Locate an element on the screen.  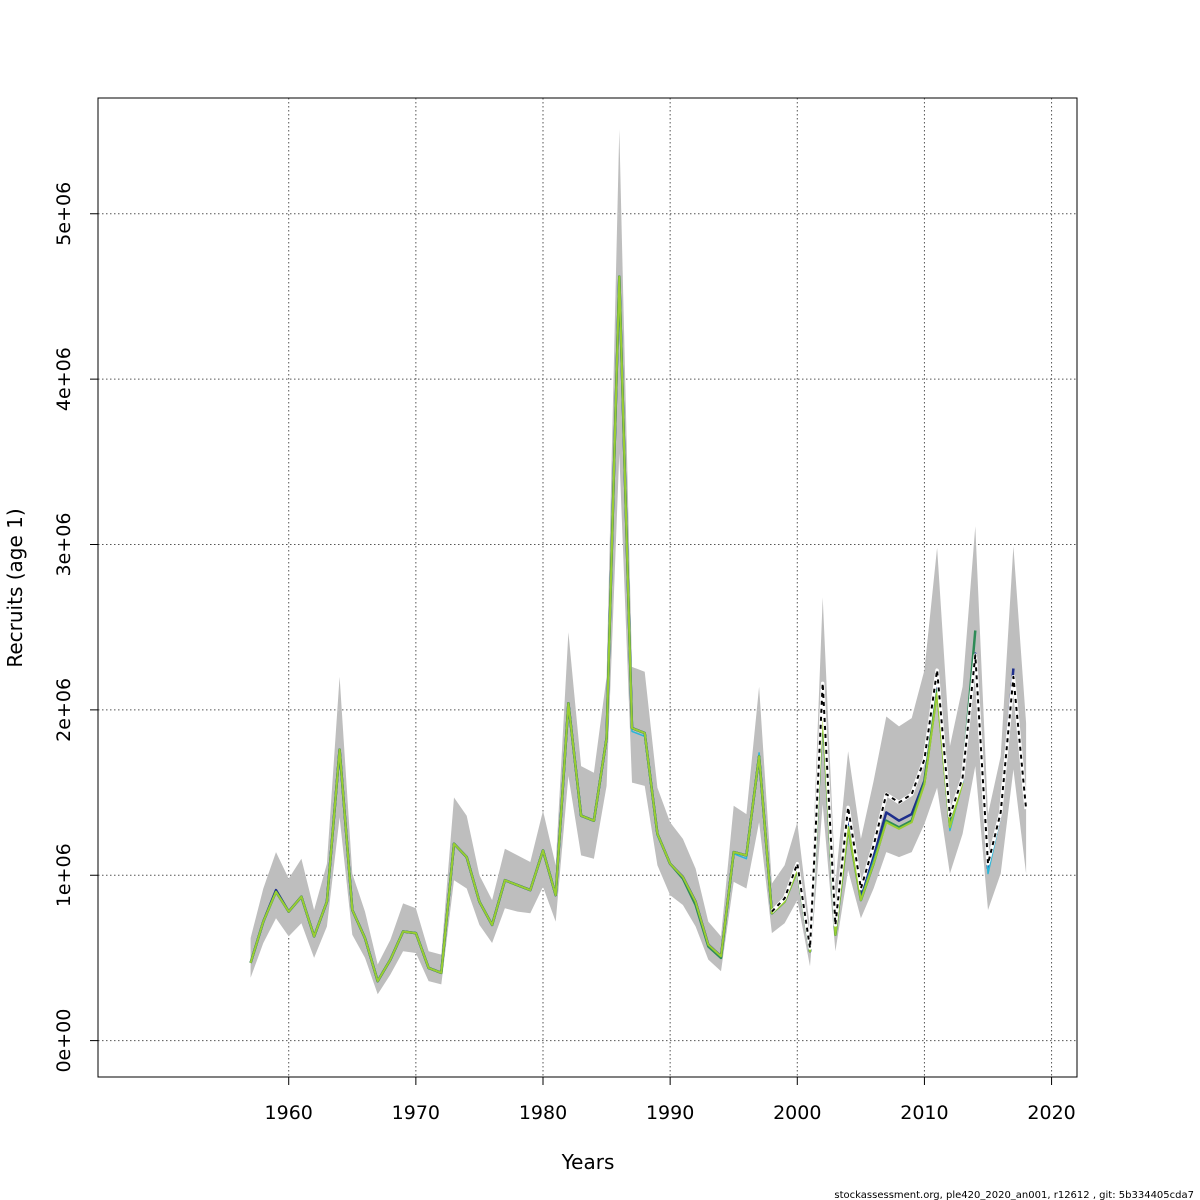
y-axis: 0e+00 1e+06 2e+06 3e+06 4e+06 5e+06 is located at coordinates (75, 627).